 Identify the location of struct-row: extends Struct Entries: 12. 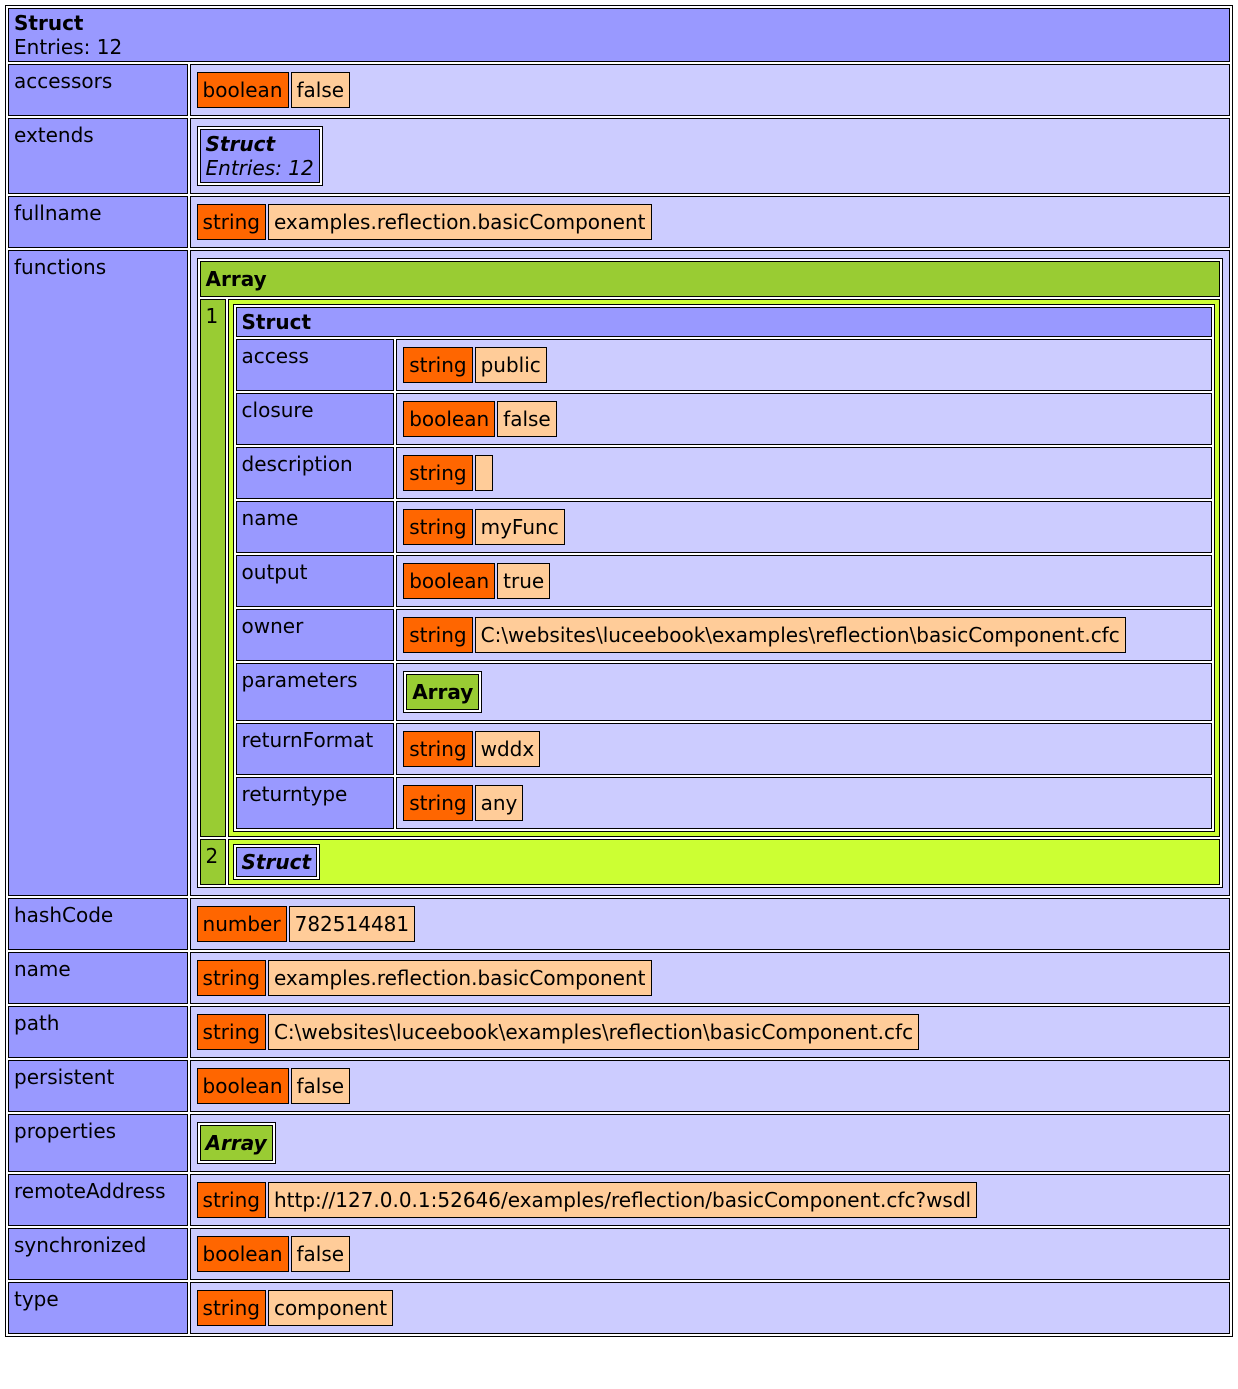
(619, 156).